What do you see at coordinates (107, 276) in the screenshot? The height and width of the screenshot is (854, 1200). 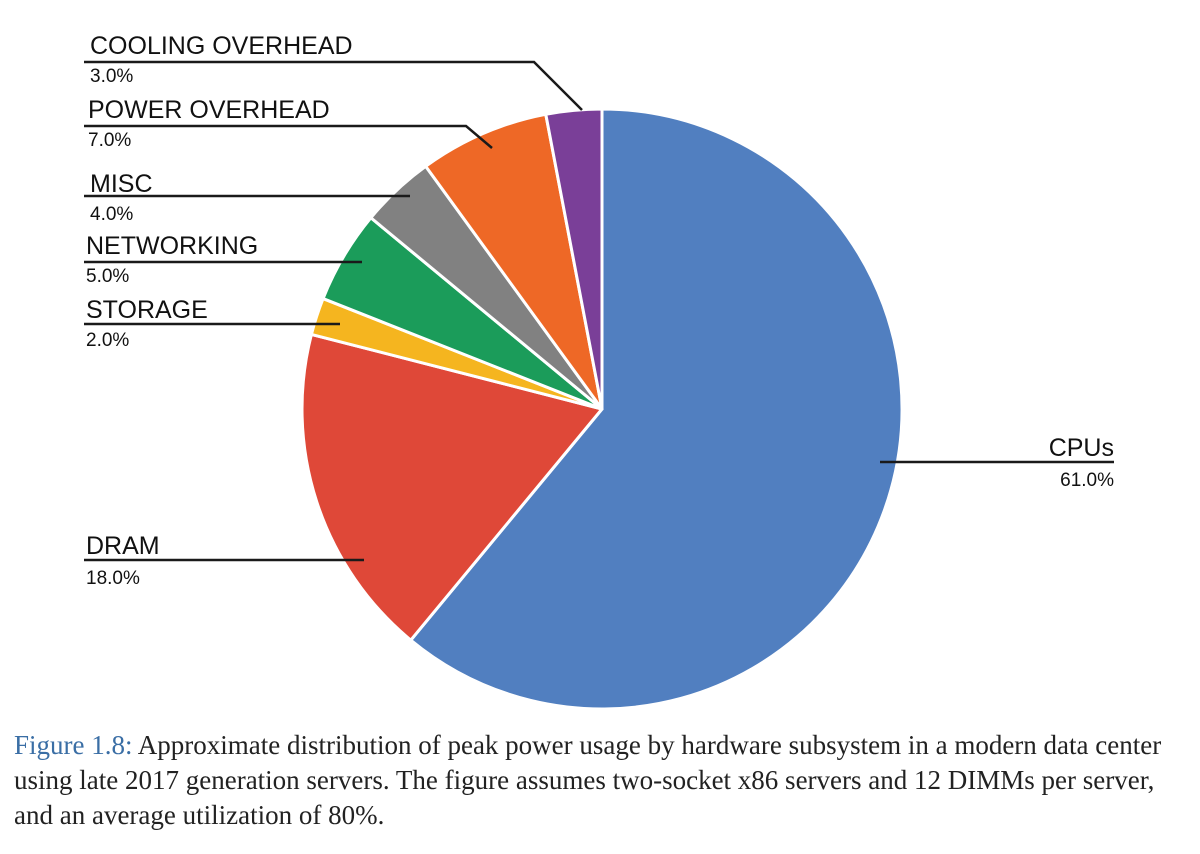 I see `slice-value-label: 5.0%` at bounding box center [107, 276].